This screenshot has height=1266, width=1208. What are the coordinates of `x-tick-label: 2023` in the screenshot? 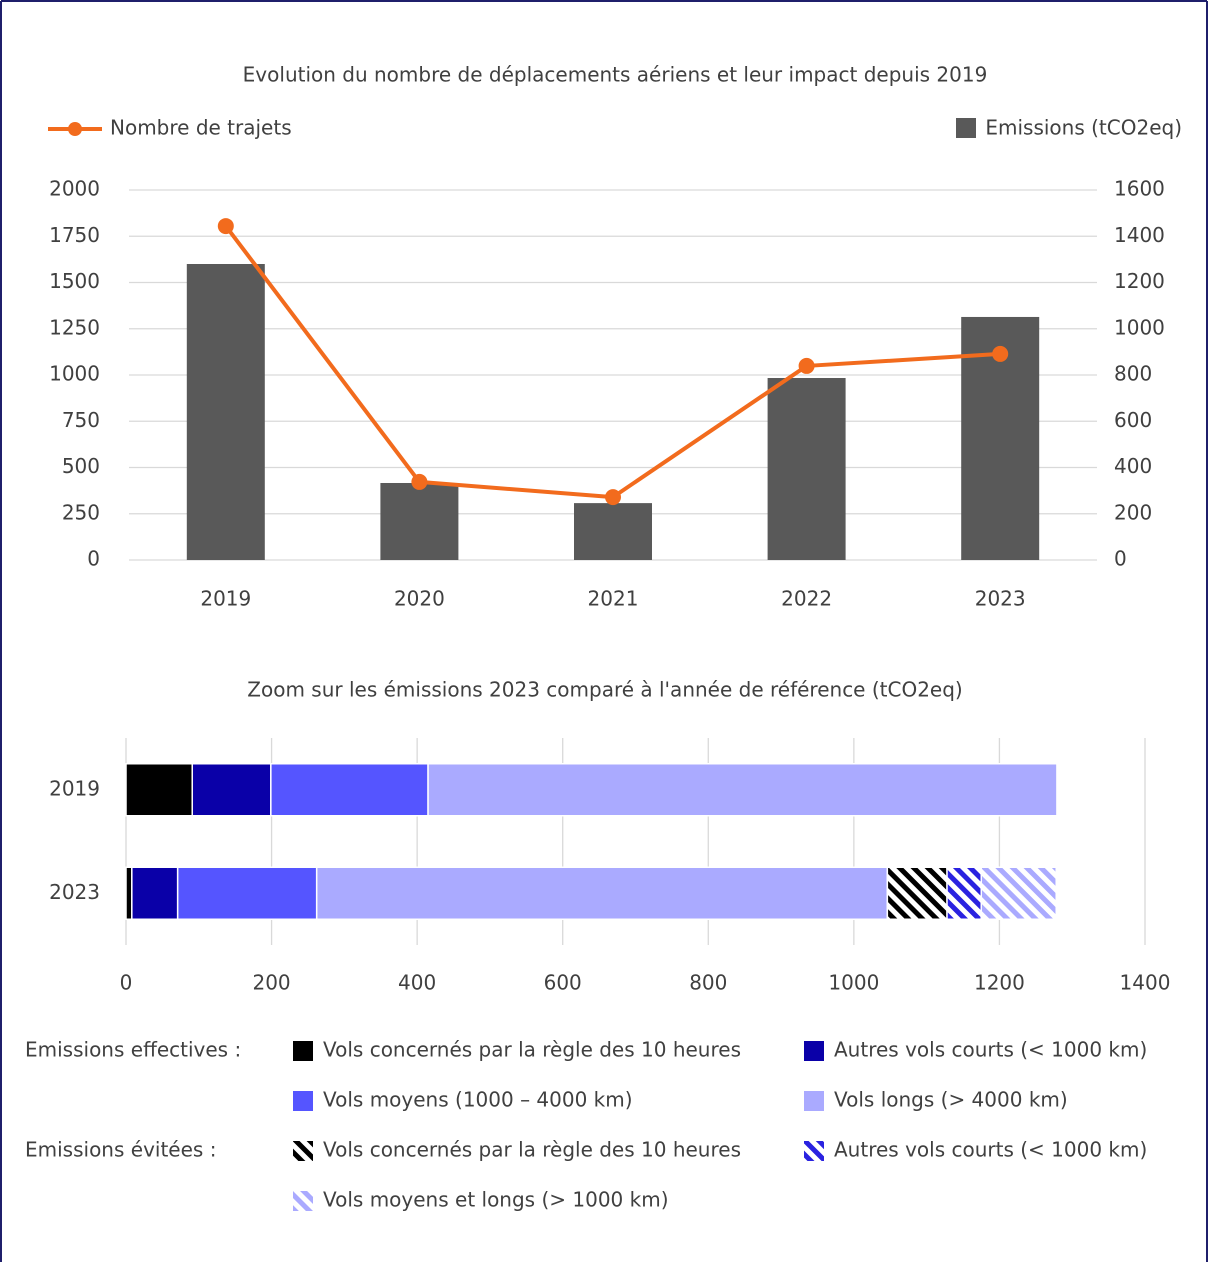 It's located at (1000, 599).